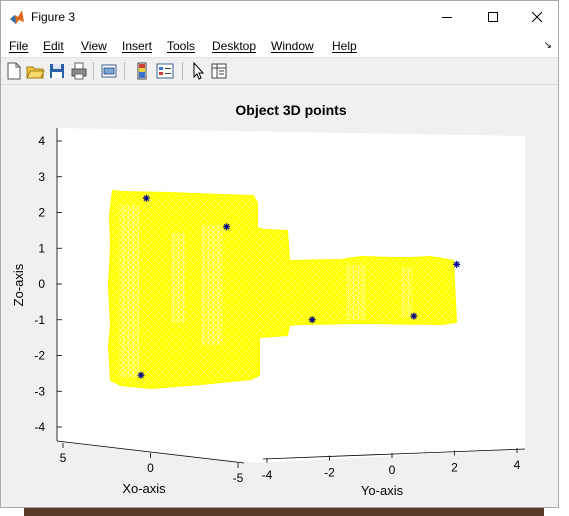 The image size is (569, 516). I want to click on z-tick-label: -1, so click(39, 320).